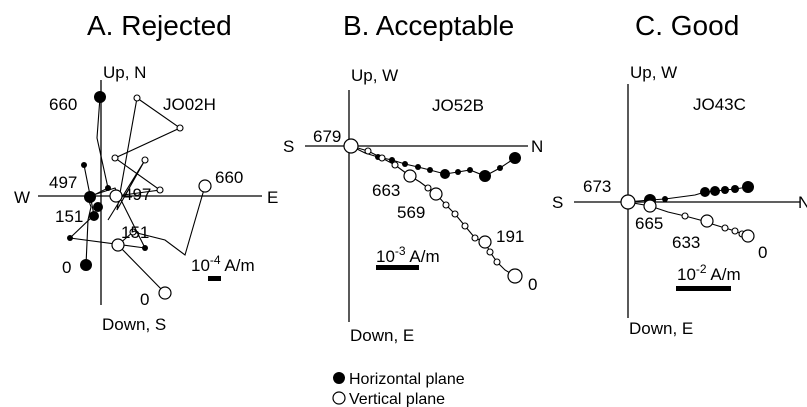 Image resolution: width=807 pixels, height=407 pixels. Describe the element at coordinates (397, 399) in the screenshot. I see `legend-vertical-label: Vertical plane` at that location.